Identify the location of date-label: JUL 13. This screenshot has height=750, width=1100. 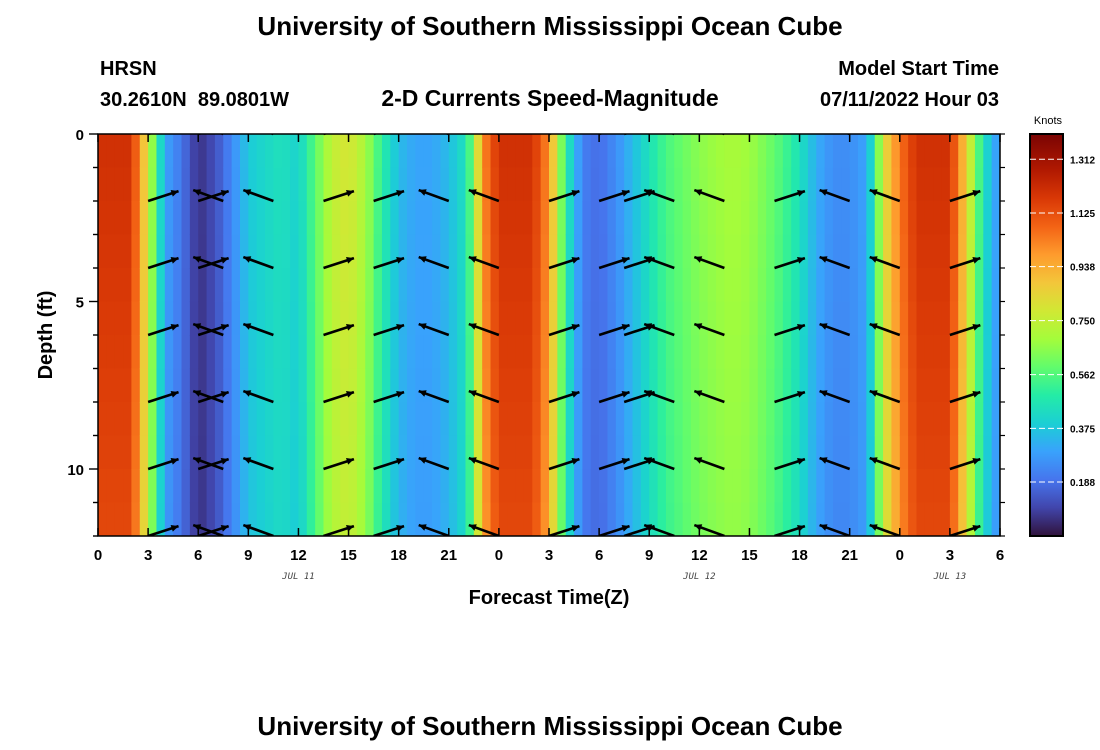
(950, 577).